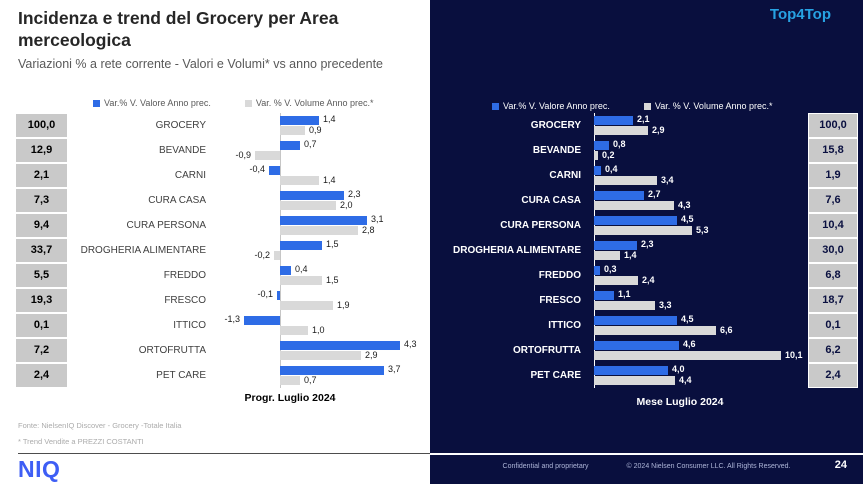  What do you see at coordinates (610, 269) in the screenshot?
I see `valore-bar-label: 0,3` at bounding box center [610, 269].